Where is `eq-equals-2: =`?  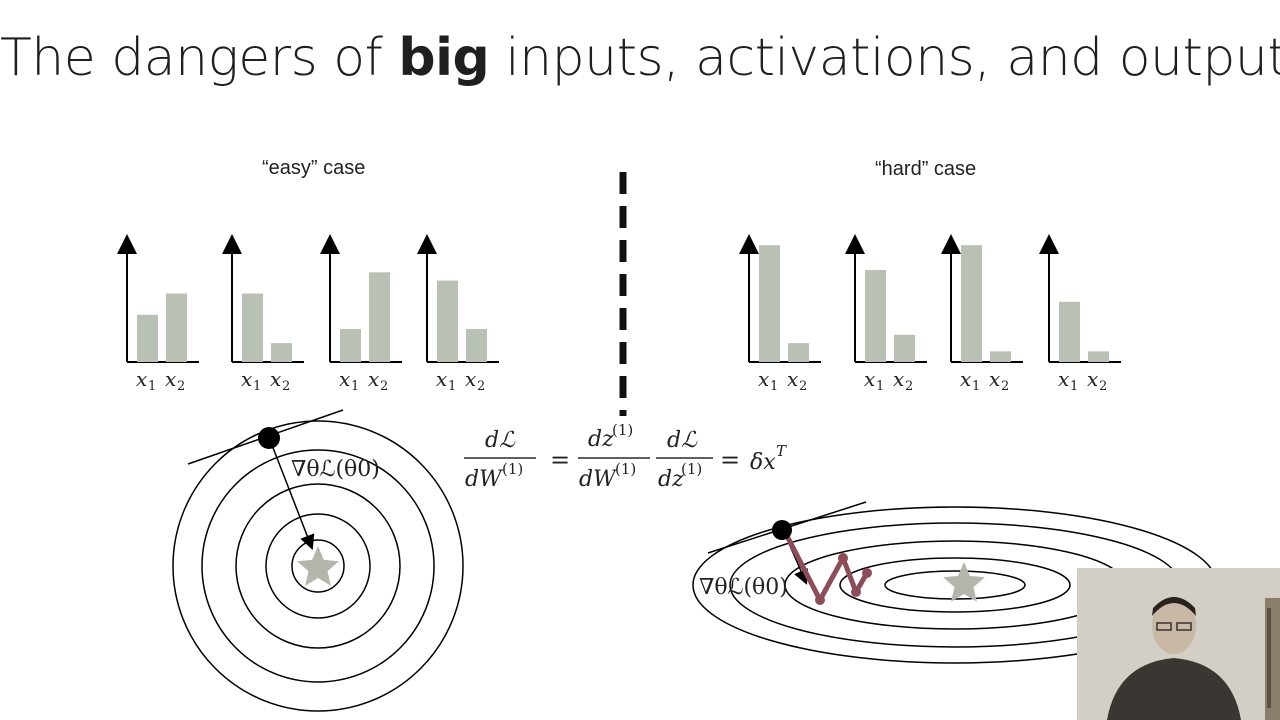
eq-equals-2: = is located at coordinates (730, 460).